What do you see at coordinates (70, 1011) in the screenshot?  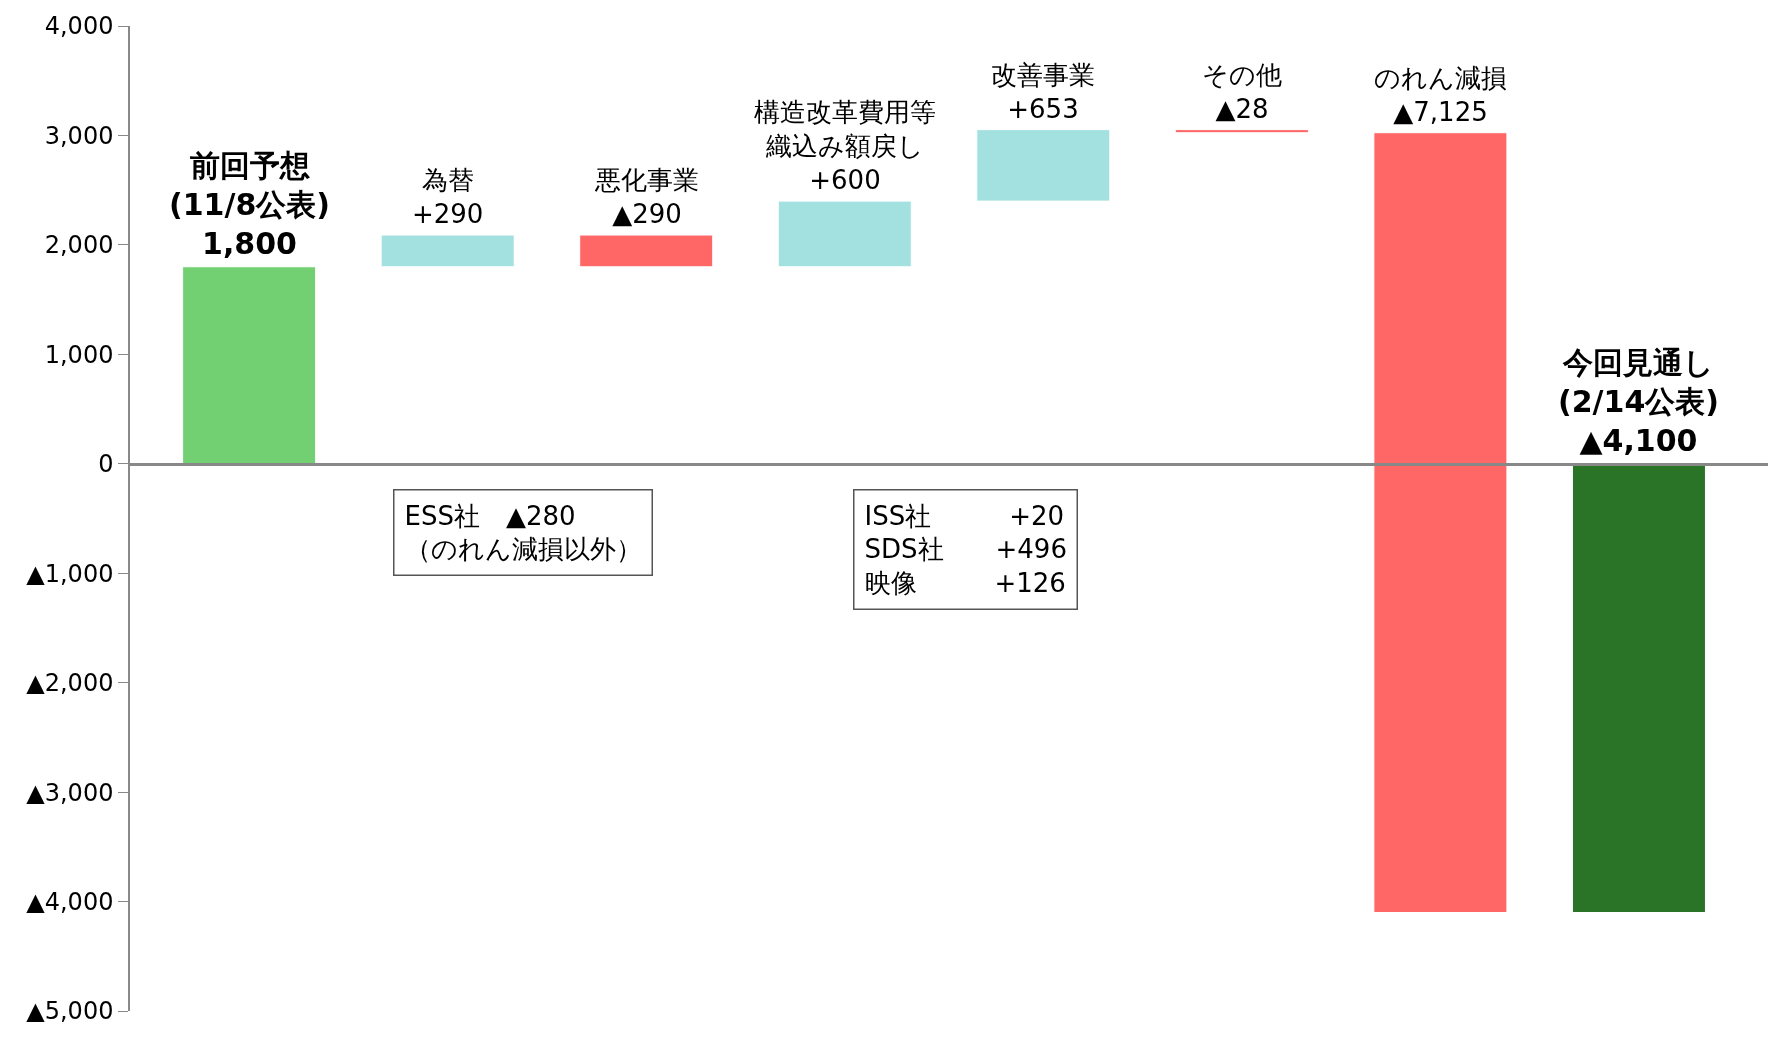 I see `y-tick-label: ▲5,000` at bounding box center [70, 1011].